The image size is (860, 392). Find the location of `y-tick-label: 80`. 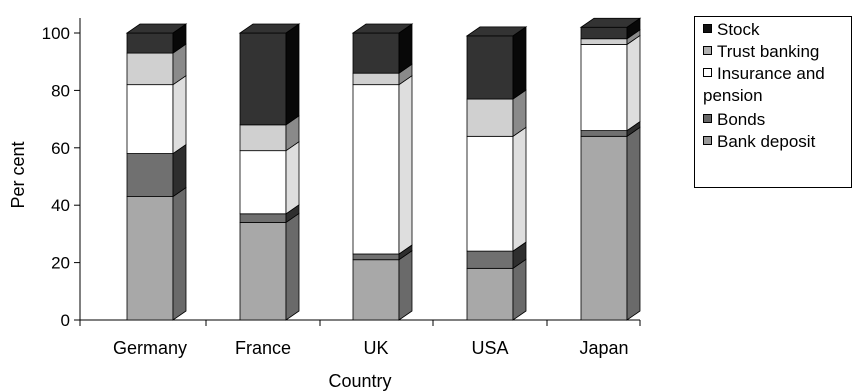

y-tick-label: 80 is located at coordinates (60, 90).